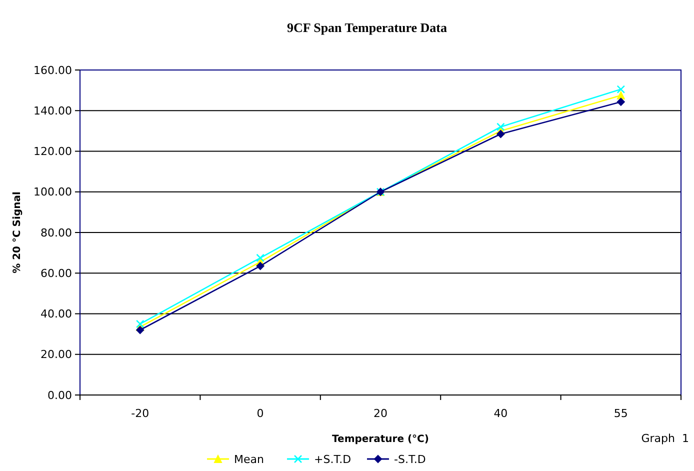  What do you see at coordinates (53, 151) in the screenshot?
I see `y-tick-label: 120.00` at bounding box center [53, 151].